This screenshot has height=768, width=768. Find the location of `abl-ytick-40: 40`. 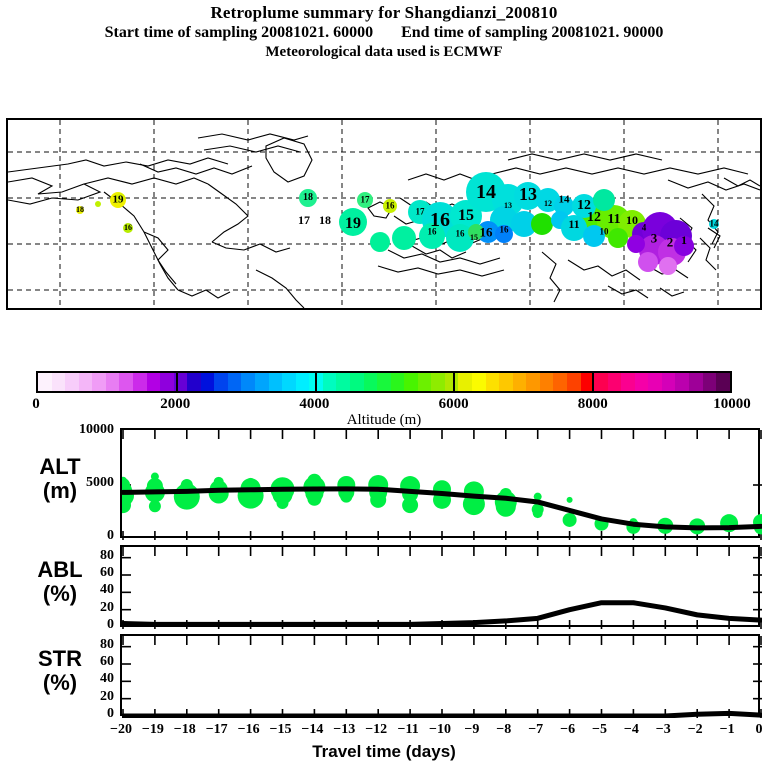

abl-ytick-40: 40 is located at coordinates (107, 590).